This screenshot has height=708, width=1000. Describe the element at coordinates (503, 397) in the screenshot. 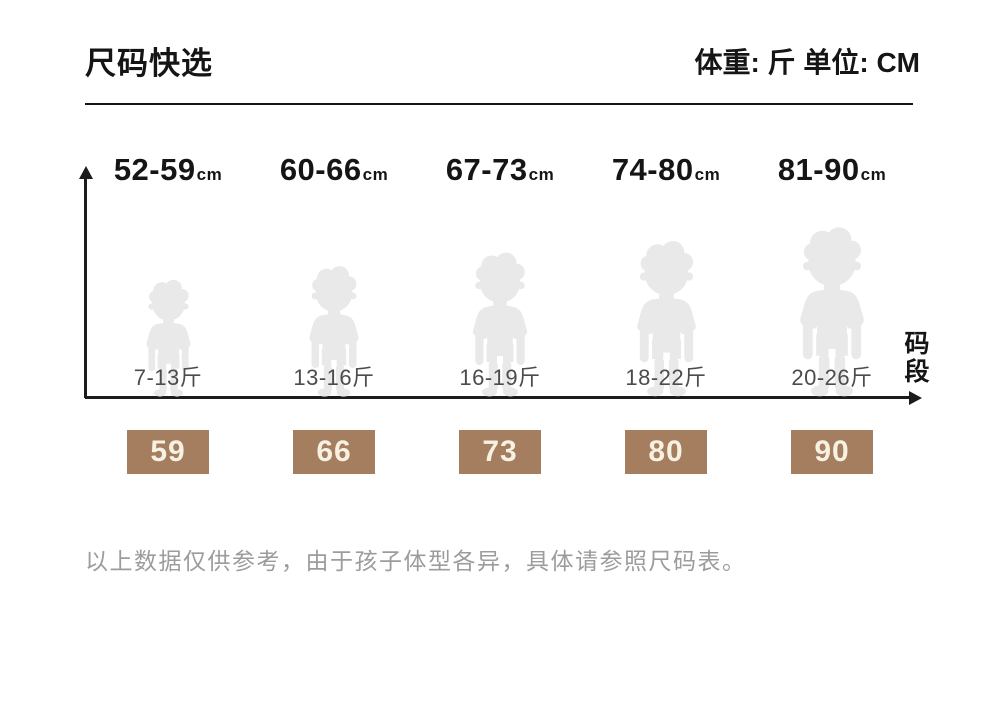

I see `x-axis` at that location.